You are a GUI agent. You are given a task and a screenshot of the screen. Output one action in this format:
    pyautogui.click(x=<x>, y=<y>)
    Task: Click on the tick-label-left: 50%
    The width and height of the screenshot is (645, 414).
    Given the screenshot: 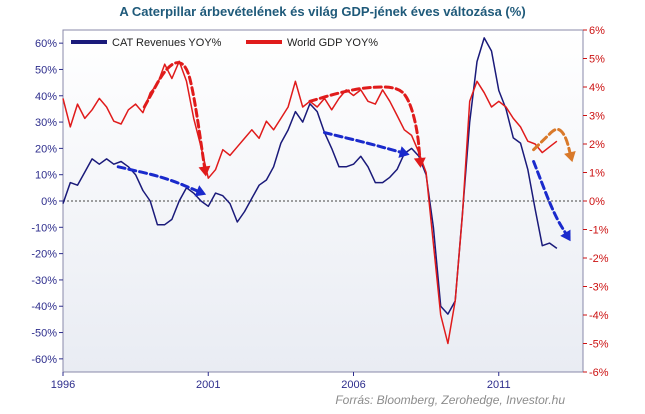 What is the action you would take?
    pyautogui.click(x=46, y=70)
    